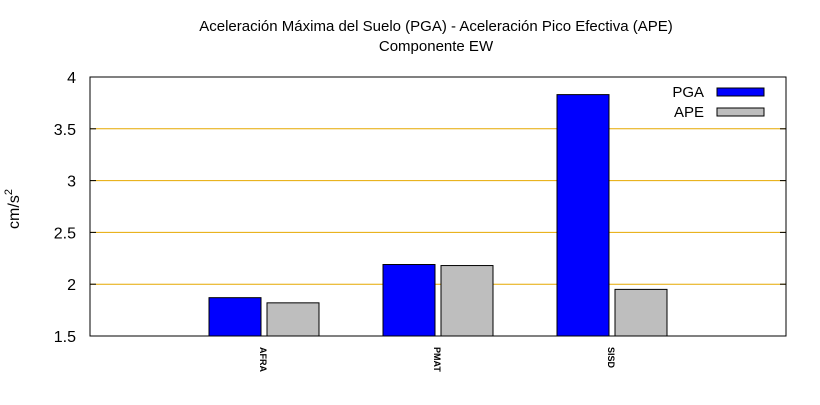 The width and height of the screenshot is (820, 405). I want to click on y-tick-label-2.5: 2.5, so click(65, 233).